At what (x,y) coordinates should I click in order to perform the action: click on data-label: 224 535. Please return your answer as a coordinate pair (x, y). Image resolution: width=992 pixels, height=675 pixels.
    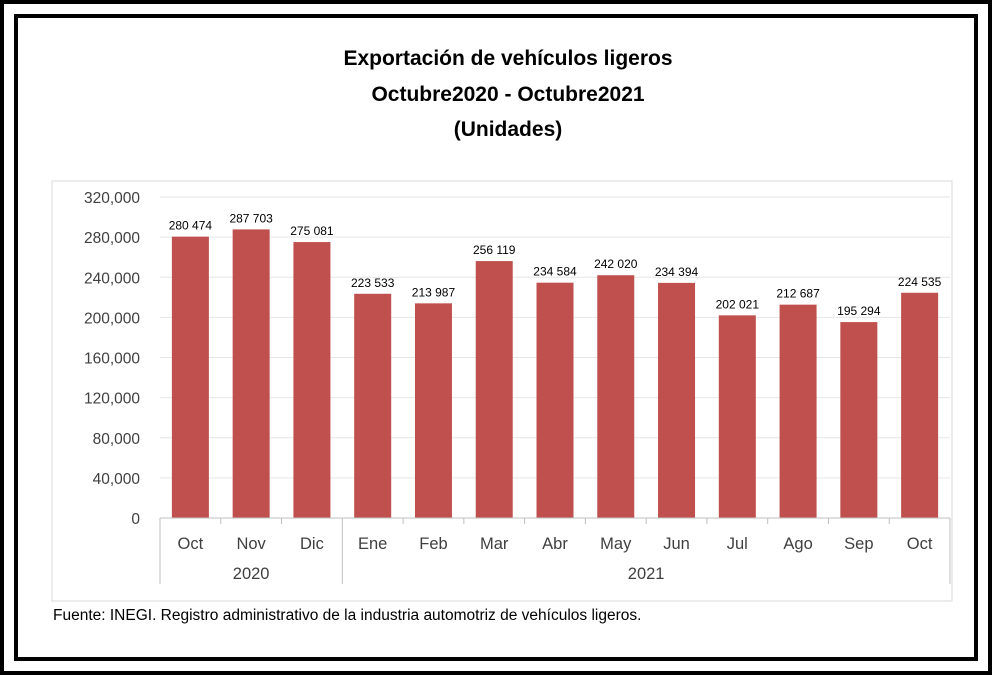
    Looking at the image, I should click on (920, 282).